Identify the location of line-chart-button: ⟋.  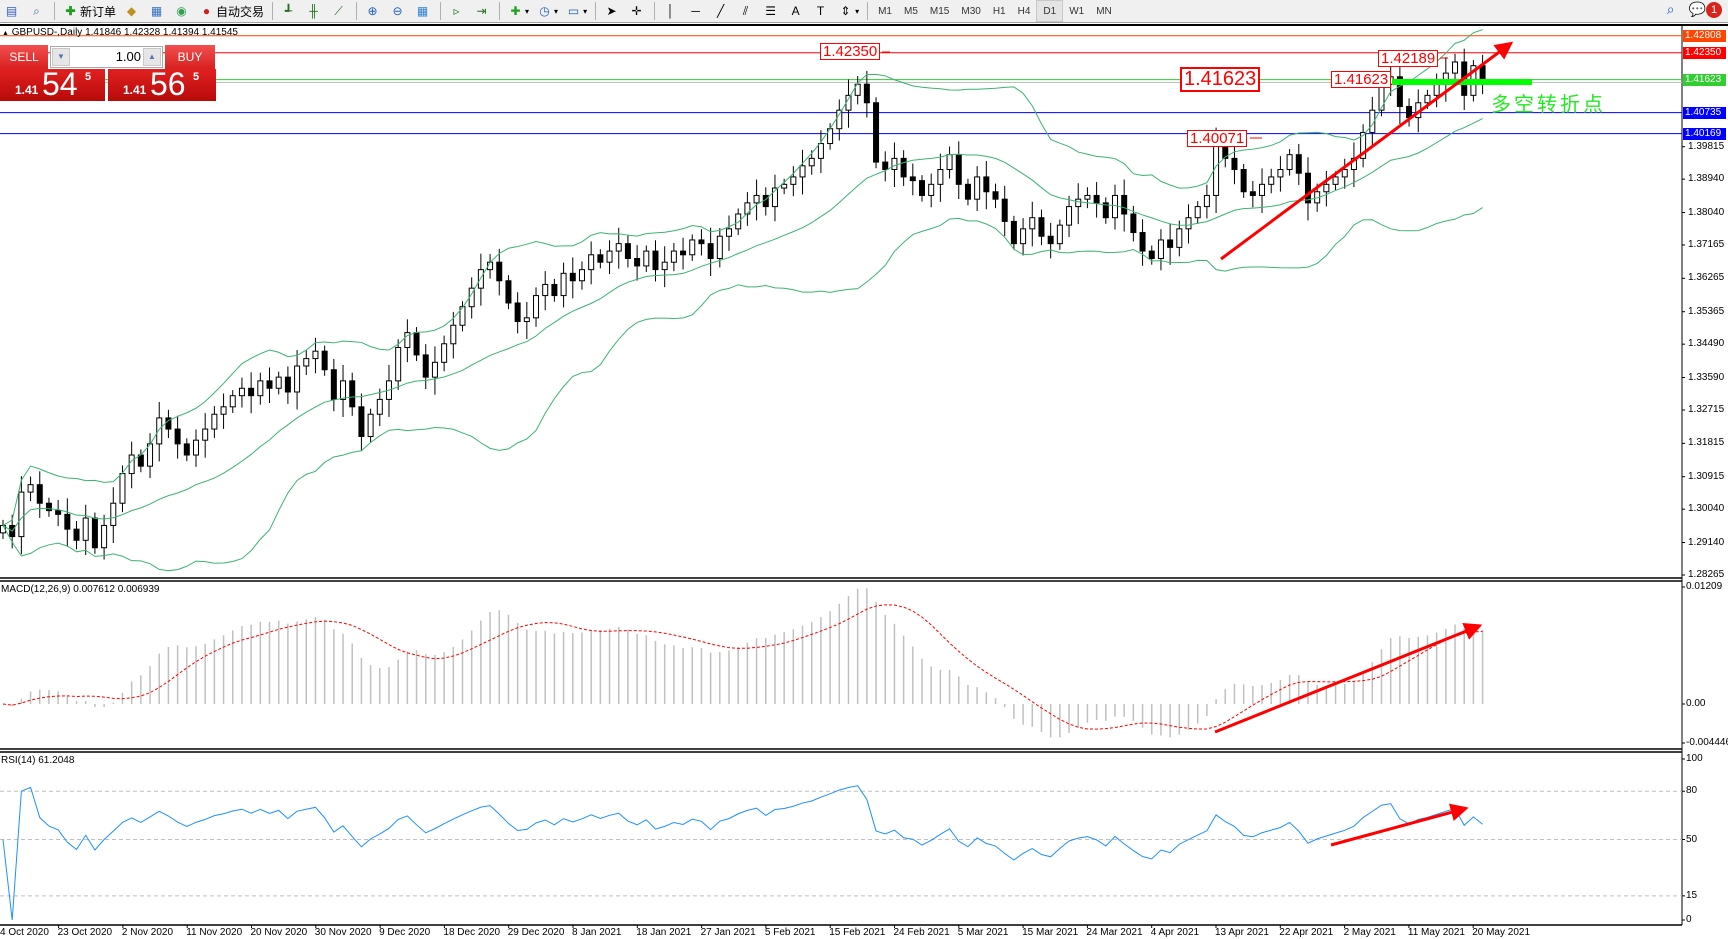
(339, 11).